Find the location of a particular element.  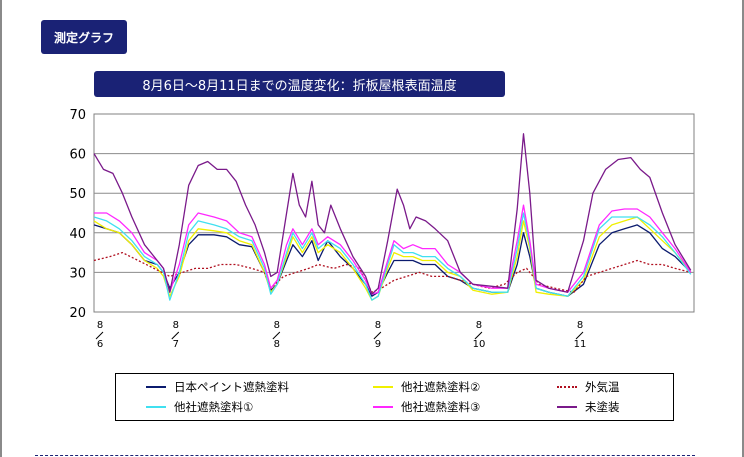

y-tick-label: 50 is located at coordinates (77, 194).